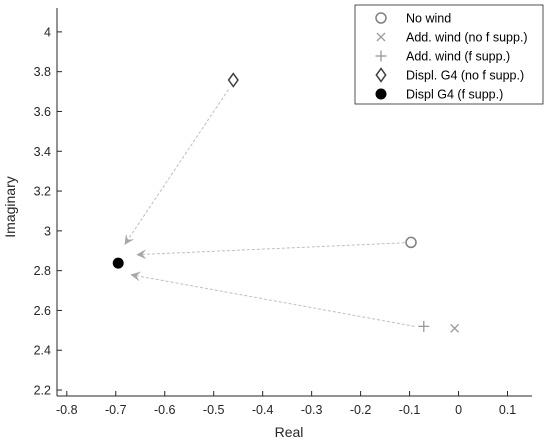  Describe the element at coordinates (455, 328) in the screenshot. I see `data-point-x` at that location.